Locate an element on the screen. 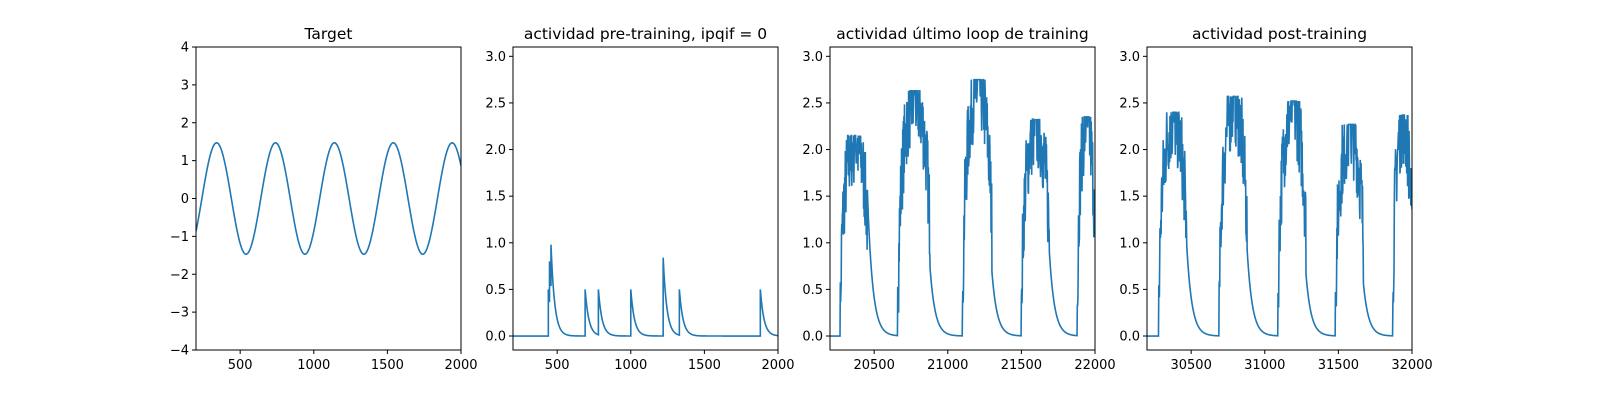 The image size is (1600, 400). x-tick-label: 31500 is located at coordinates (1338, 365).